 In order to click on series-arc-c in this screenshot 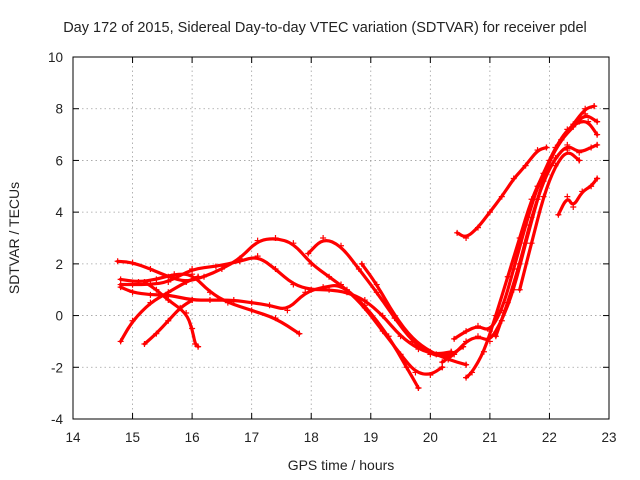, I will do `click(286, 305)`.